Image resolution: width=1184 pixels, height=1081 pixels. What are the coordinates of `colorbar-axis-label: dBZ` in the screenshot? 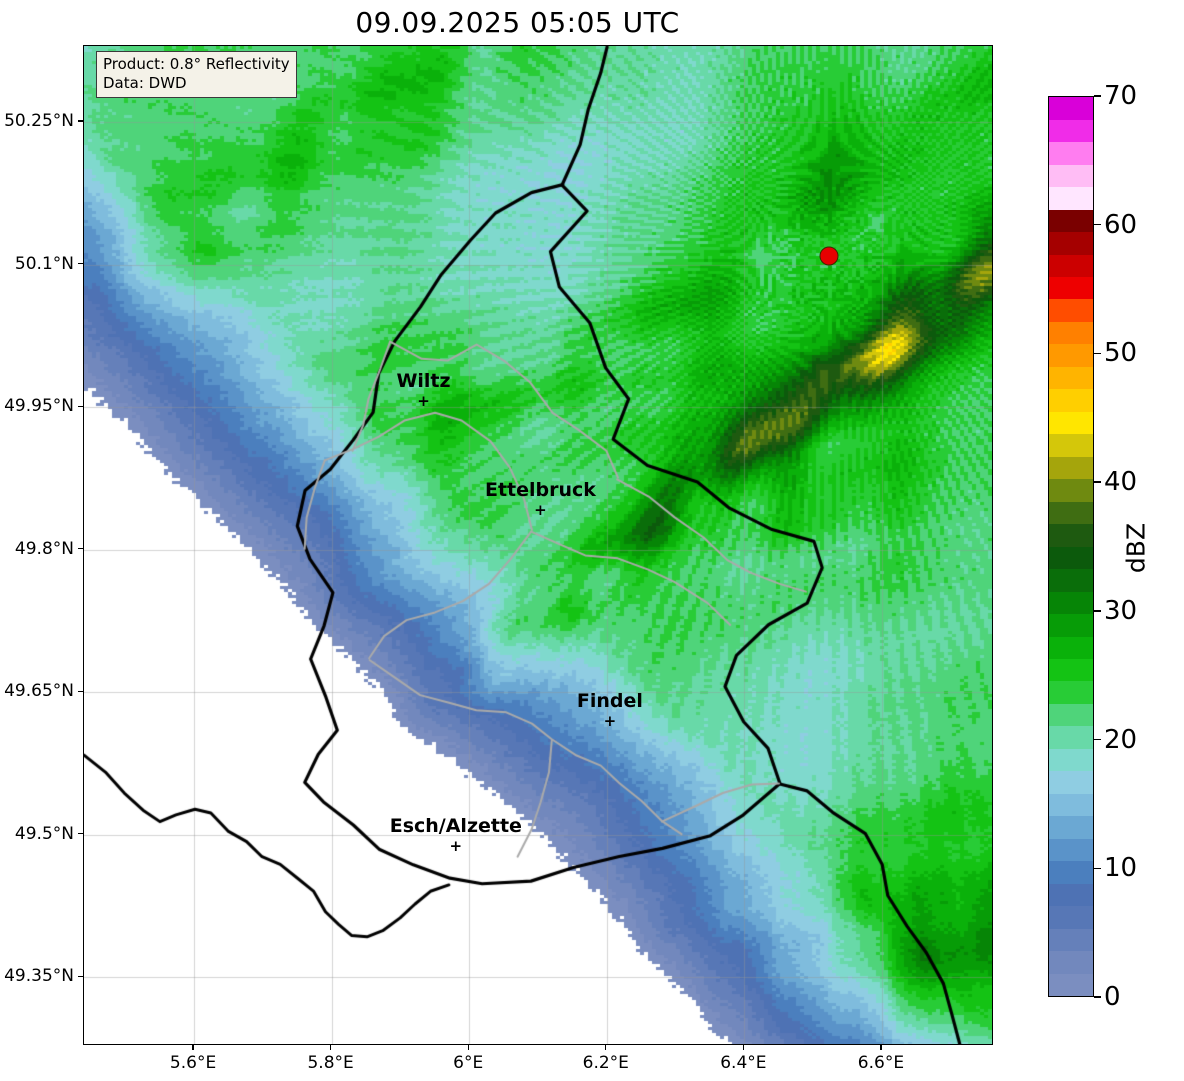 It's located at (1136, 548).